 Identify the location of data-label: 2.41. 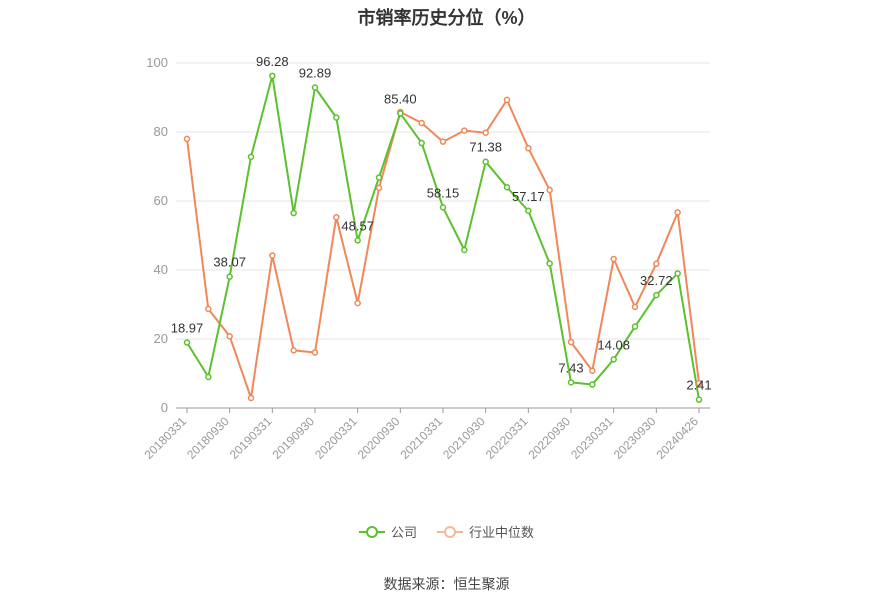
(698, 385).